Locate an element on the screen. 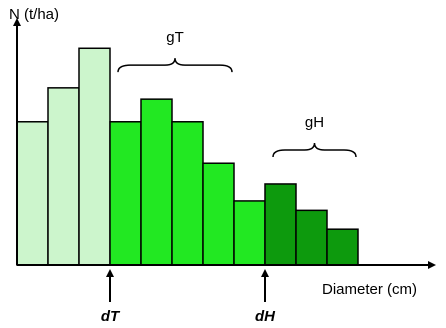 The height and width of the screenshot is (328, 446). y-axis-title: N (t/ha) is located at coordinates (34, 14).